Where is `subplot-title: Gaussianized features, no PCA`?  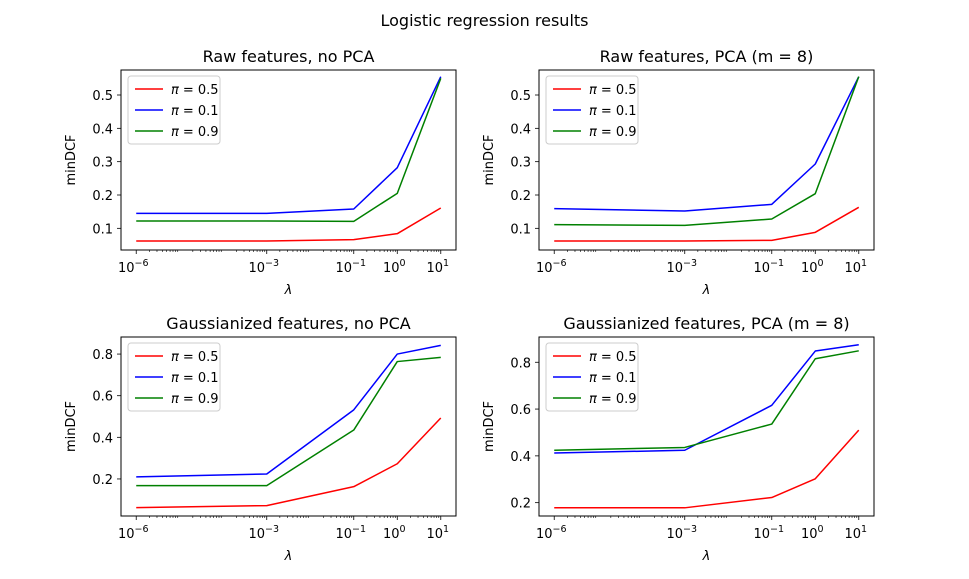
subplot-title: Gaussianized features, no PCA is located at coordinates (288, 323).